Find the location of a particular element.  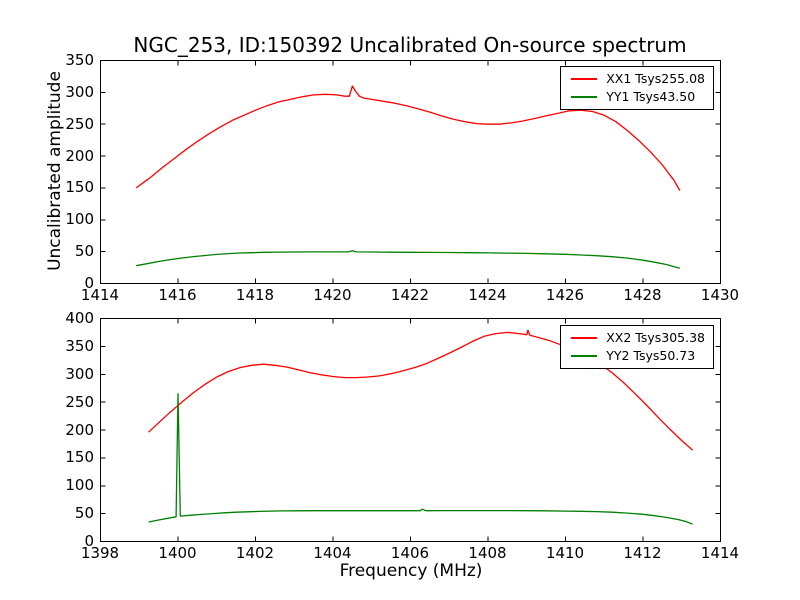

x-tick-label: 1424 is located at coordinates (487, 295).